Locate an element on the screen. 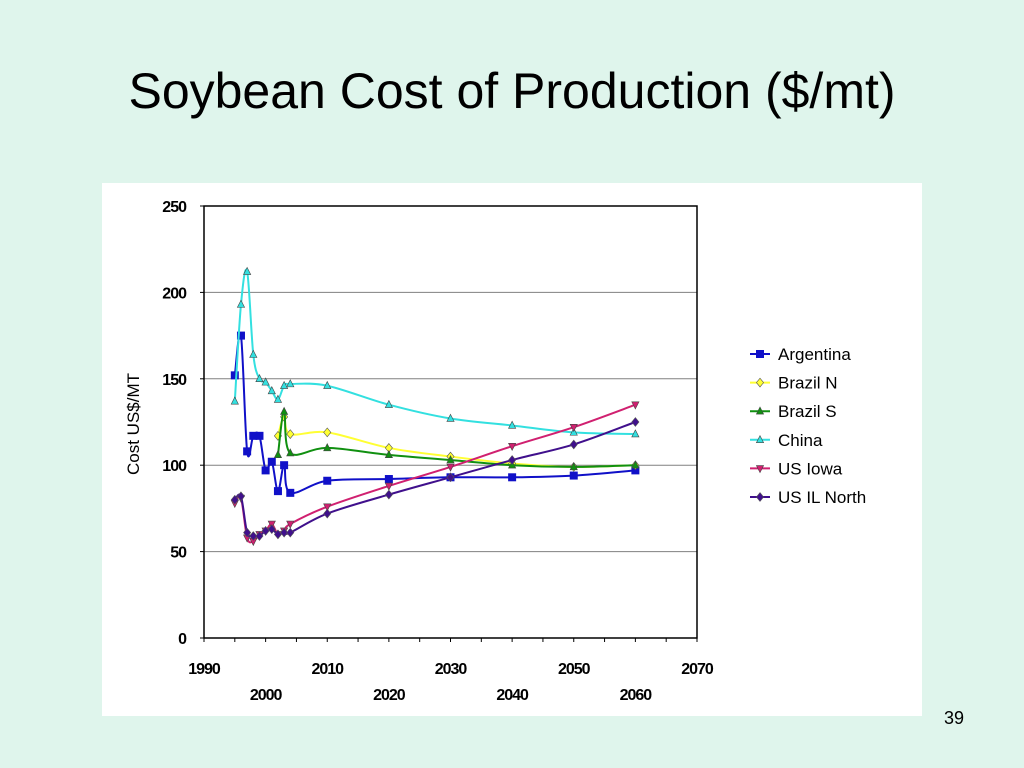 This screenshot has height=768, width=1024. legend-marker-argentina is located at coordinates (760, 353).